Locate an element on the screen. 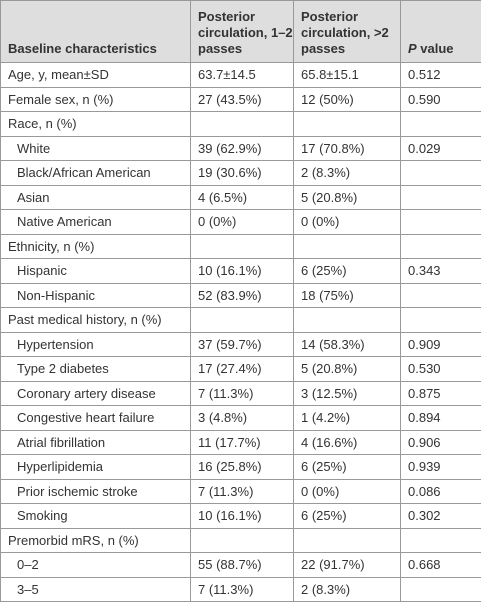 Image resolution: width=481 pixels, height=603 pixels. cell: 0.894 is located at coordinates (440, 418).